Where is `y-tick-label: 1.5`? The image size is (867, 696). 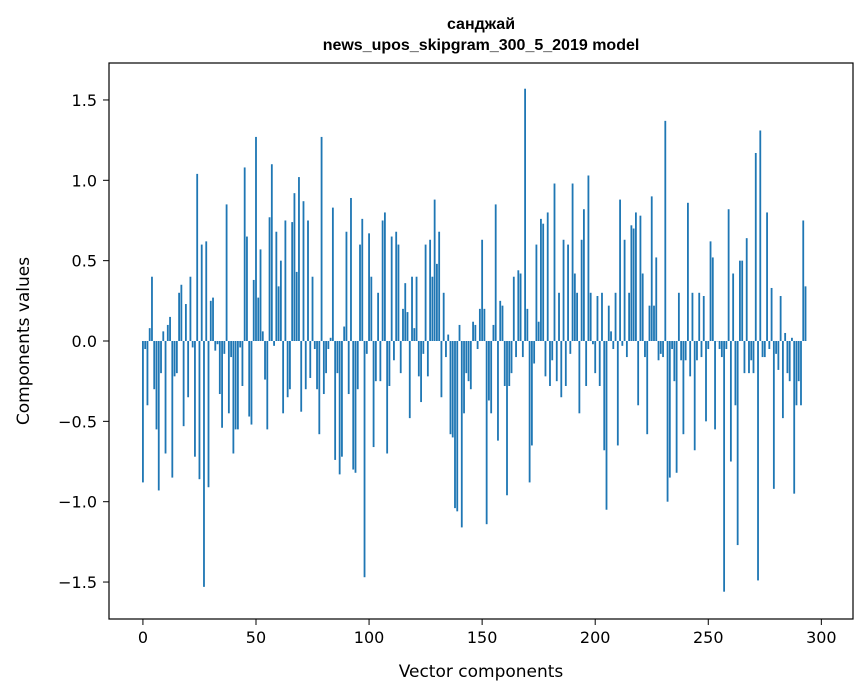 y-tick-label: 1.5 is located at coordinates (84, 100).